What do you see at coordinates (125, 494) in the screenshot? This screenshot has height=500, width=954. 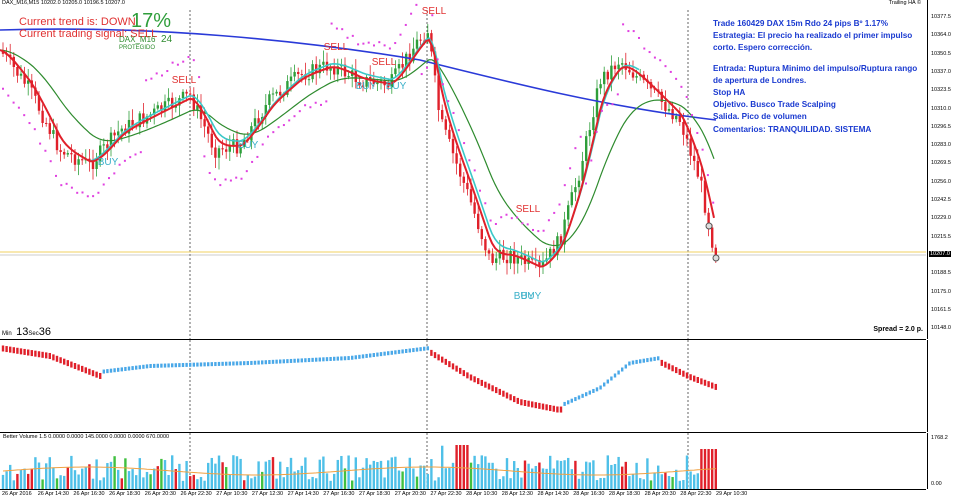 I see `time-tick: 26 Apr 18:30` at bounding box center [125, 494].